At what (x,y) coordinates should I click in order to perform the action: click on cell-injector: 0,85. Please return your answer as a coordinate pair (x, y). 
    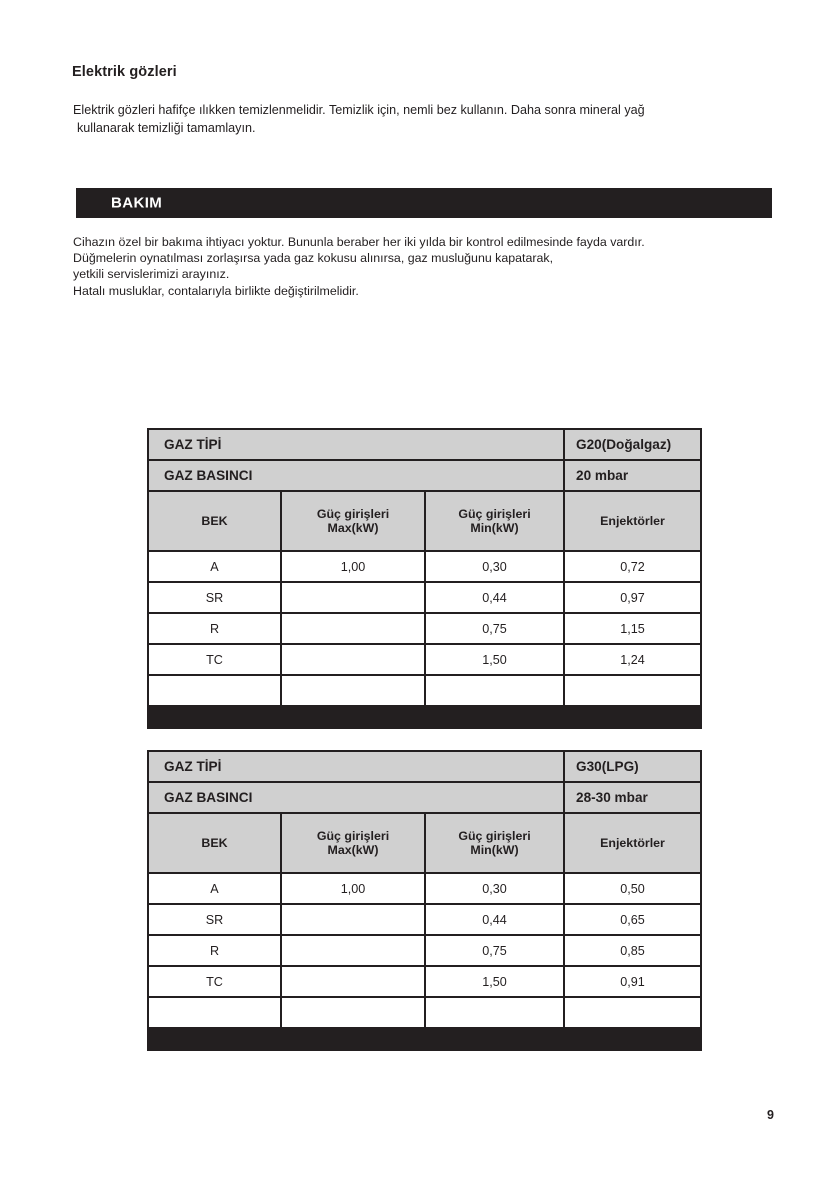
    Looking at the image, I should click on (633, 950).